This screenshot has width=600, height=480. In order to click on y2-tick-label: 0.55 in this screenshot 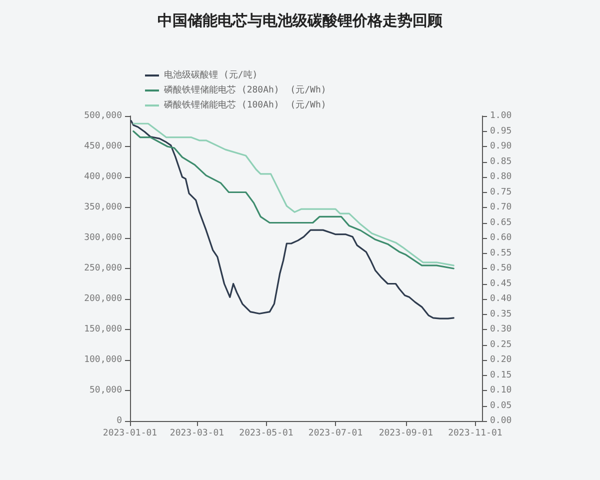, I will do `click(501, 253)`.